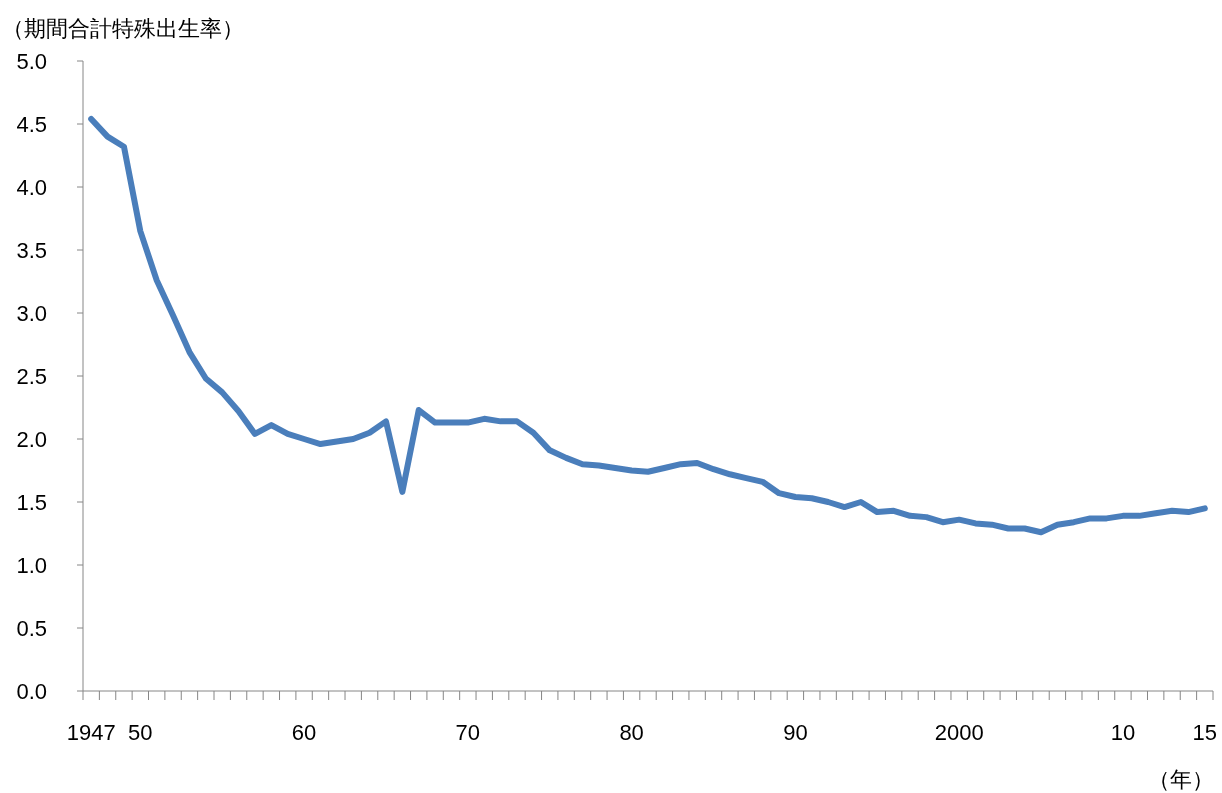 This screenshot has width=1222, height=793. I want to click on ytick: 4.5, so click(31, 124).